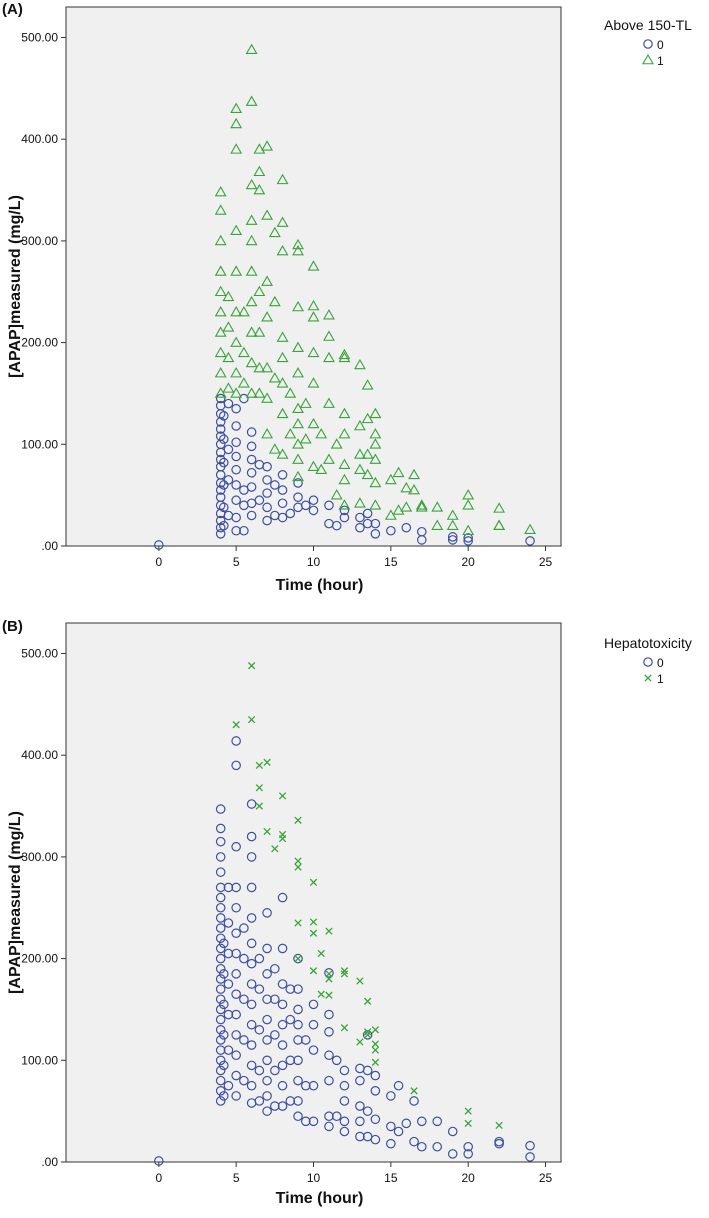 The image size is (709, 1218). Describe the element at coordinates (660, 61) in the screenshot. I see `legend-entry: 1` at that location.